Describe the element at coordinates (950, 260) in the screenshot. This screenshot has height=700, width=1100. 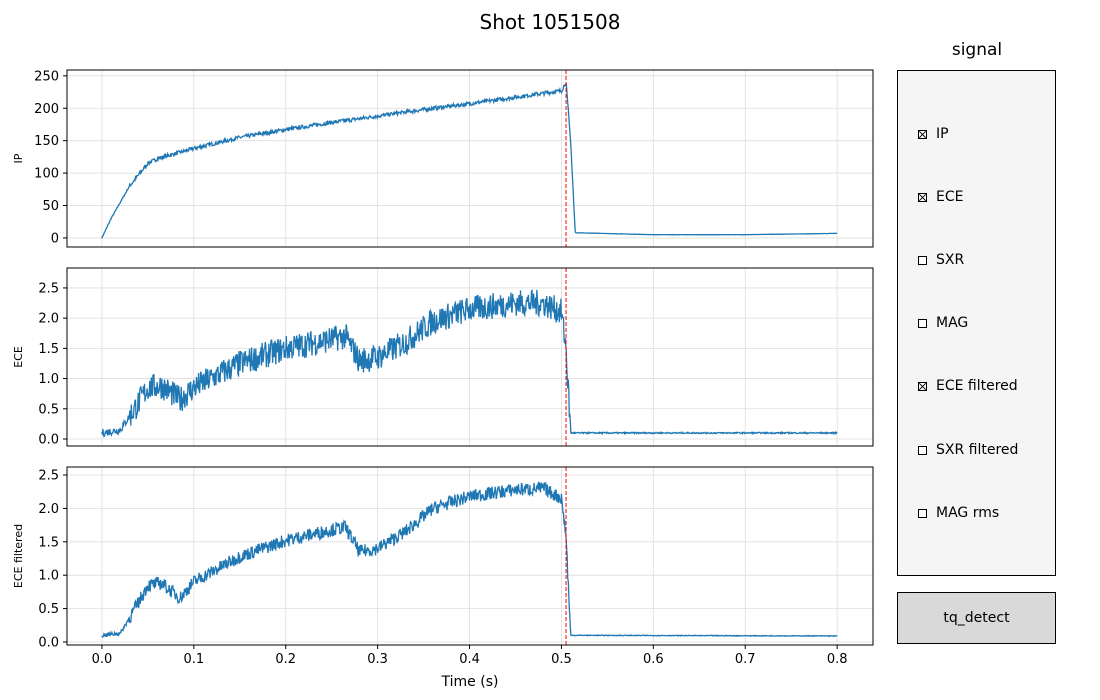
I see `check-label: SXR` at that location.